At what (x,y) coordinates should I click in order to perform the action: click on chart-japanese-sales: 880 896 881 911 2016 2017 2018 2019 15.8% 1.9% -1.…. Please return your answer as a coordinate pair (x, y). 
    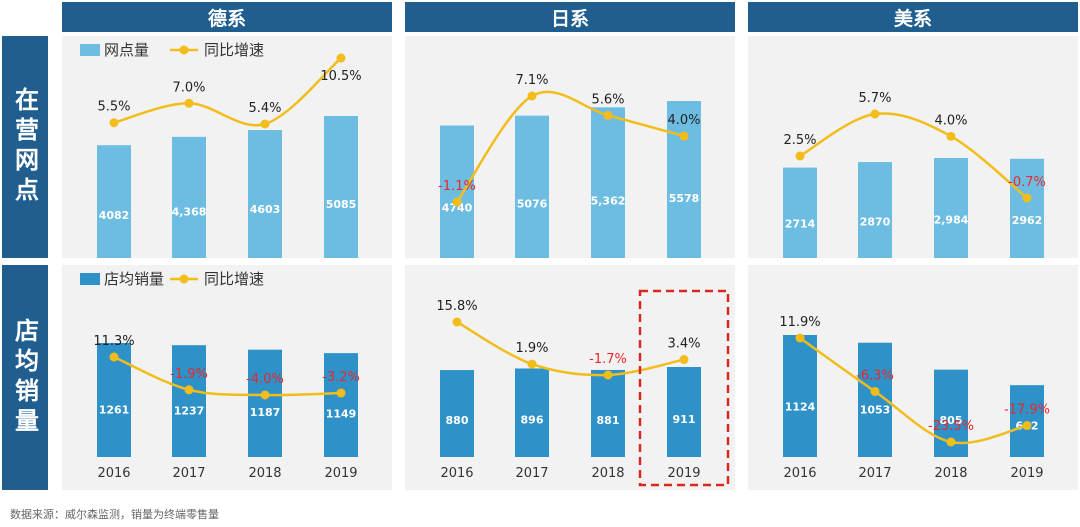
    Looking at the image, I should click on (583, 388).